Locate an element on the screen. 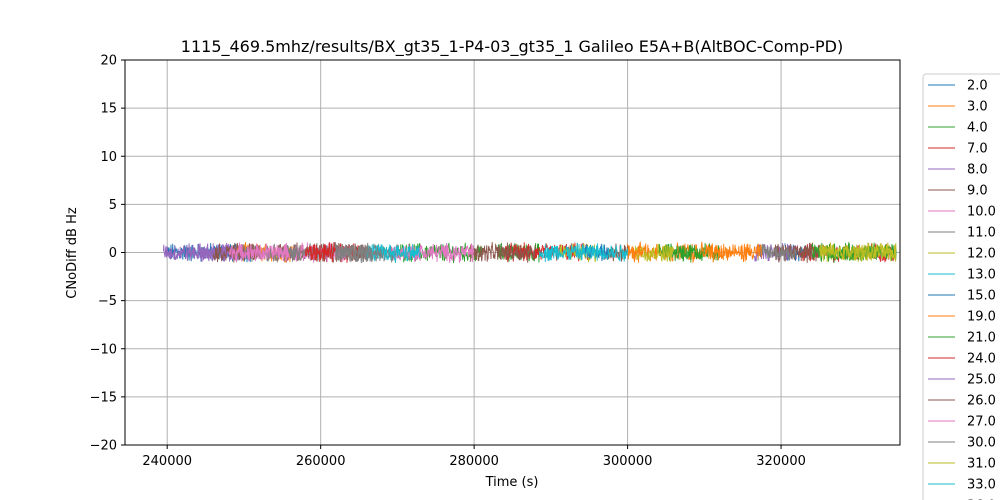  x-tick-label: 320000 is located at coordinates (781, 461).